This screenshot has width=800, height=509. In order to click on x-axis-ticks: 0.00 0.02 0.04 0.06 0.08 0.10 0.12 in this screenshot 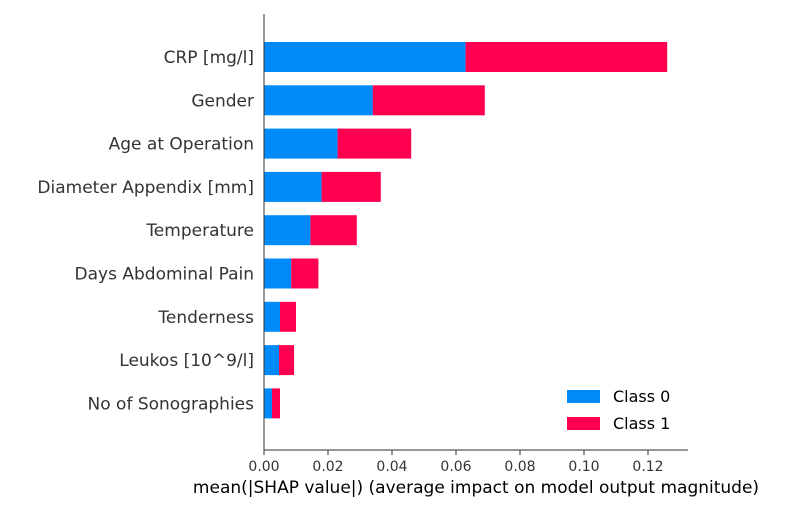, I will do `click(456, 462)`.